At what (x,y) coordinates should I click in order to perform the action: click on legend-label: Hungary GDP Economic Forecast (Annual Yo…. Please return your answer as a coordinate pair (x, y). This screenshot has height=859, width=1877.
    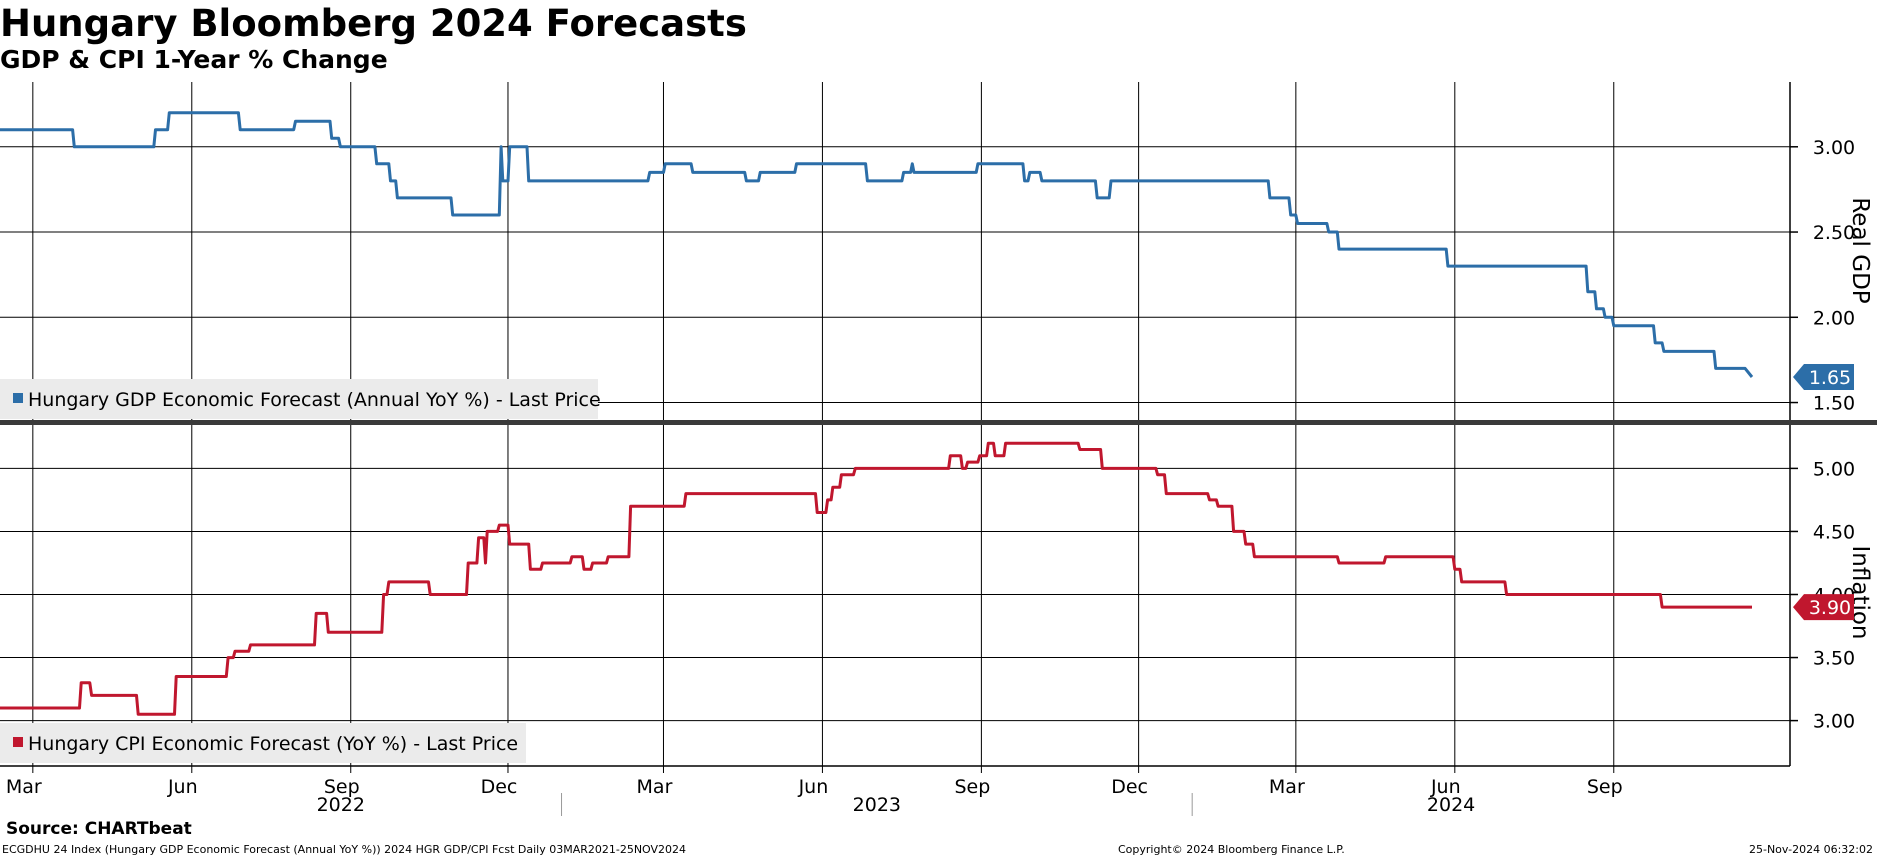
    Looking at the image, I should click on (314, 400).